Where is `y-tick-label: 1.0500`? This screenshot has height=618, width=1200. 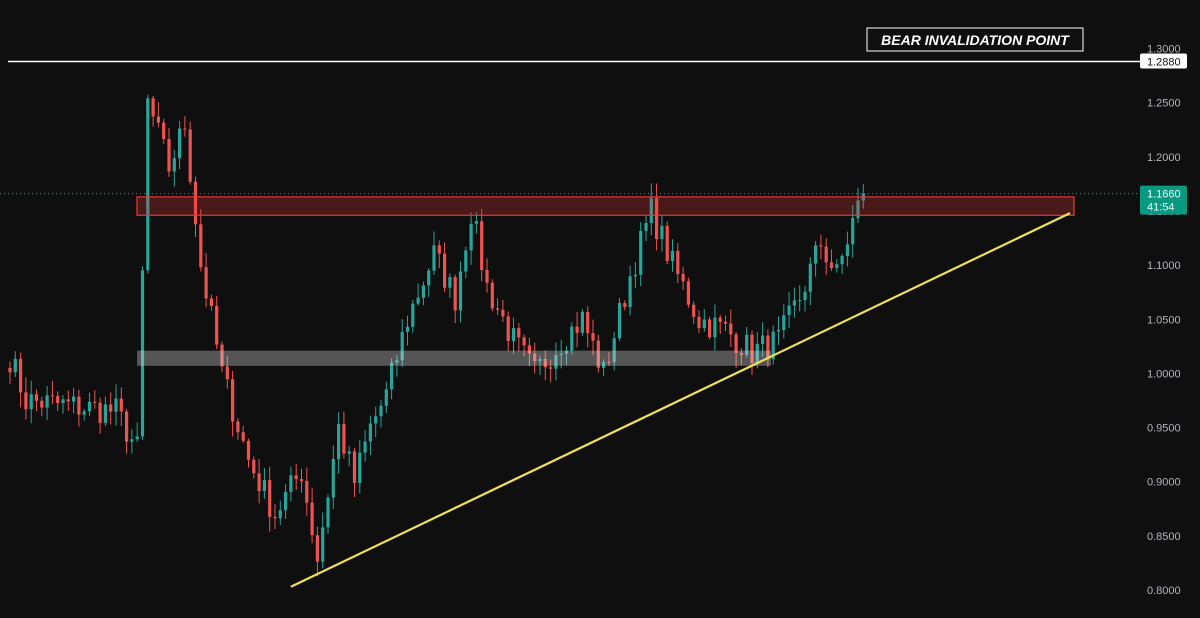
y-tick-label: 1.0500 is located at coordinates (1164, 320).